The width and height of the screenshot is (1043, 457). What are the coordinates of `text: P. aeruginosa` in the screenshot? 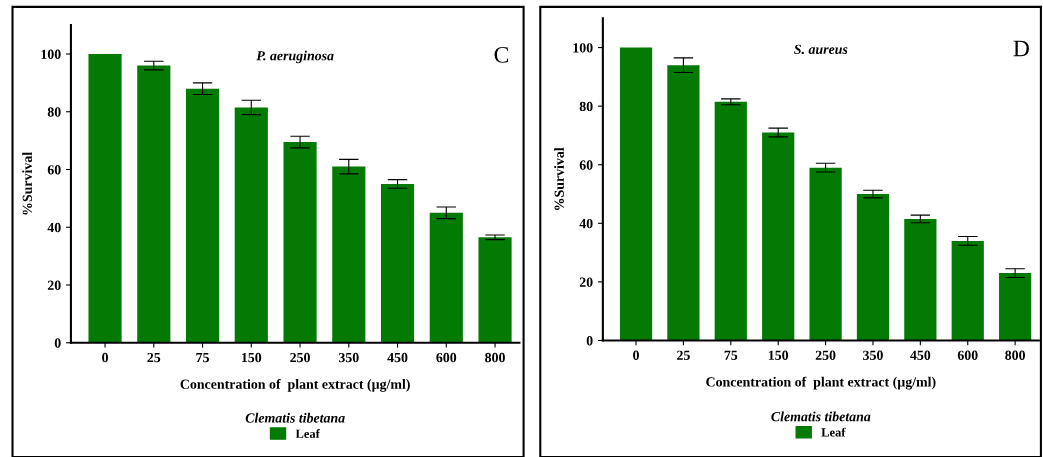 It's located at (295, 57).